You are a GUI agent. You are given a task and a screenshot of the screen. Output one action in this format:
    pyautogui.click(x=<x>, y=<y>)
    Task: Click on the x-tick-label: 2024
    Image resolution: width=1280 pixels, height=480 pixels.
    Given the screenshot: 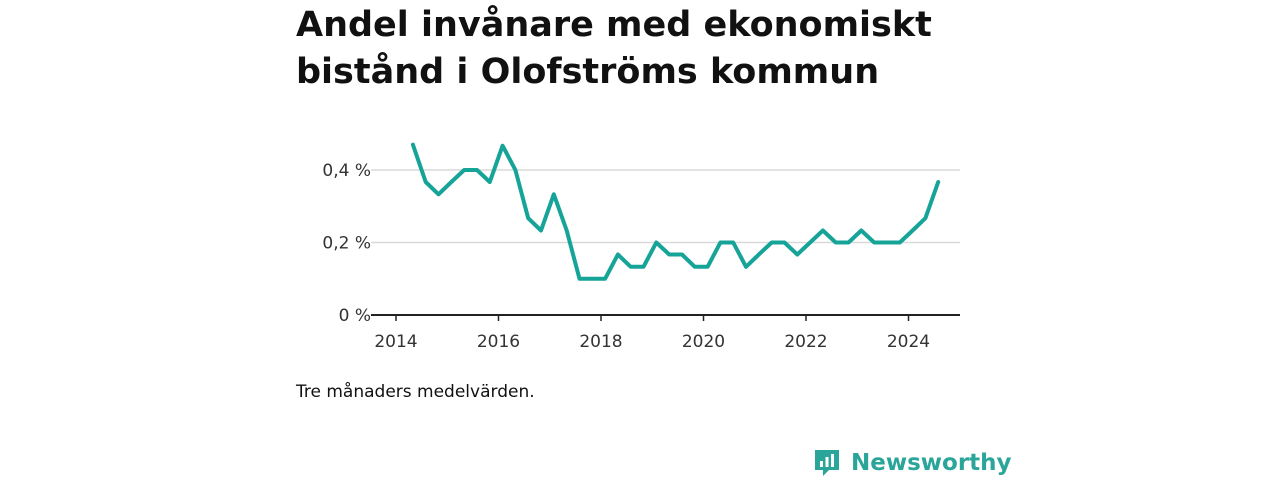 What is the action you would take?
    pyautogui.click(x=908, y=342)
    